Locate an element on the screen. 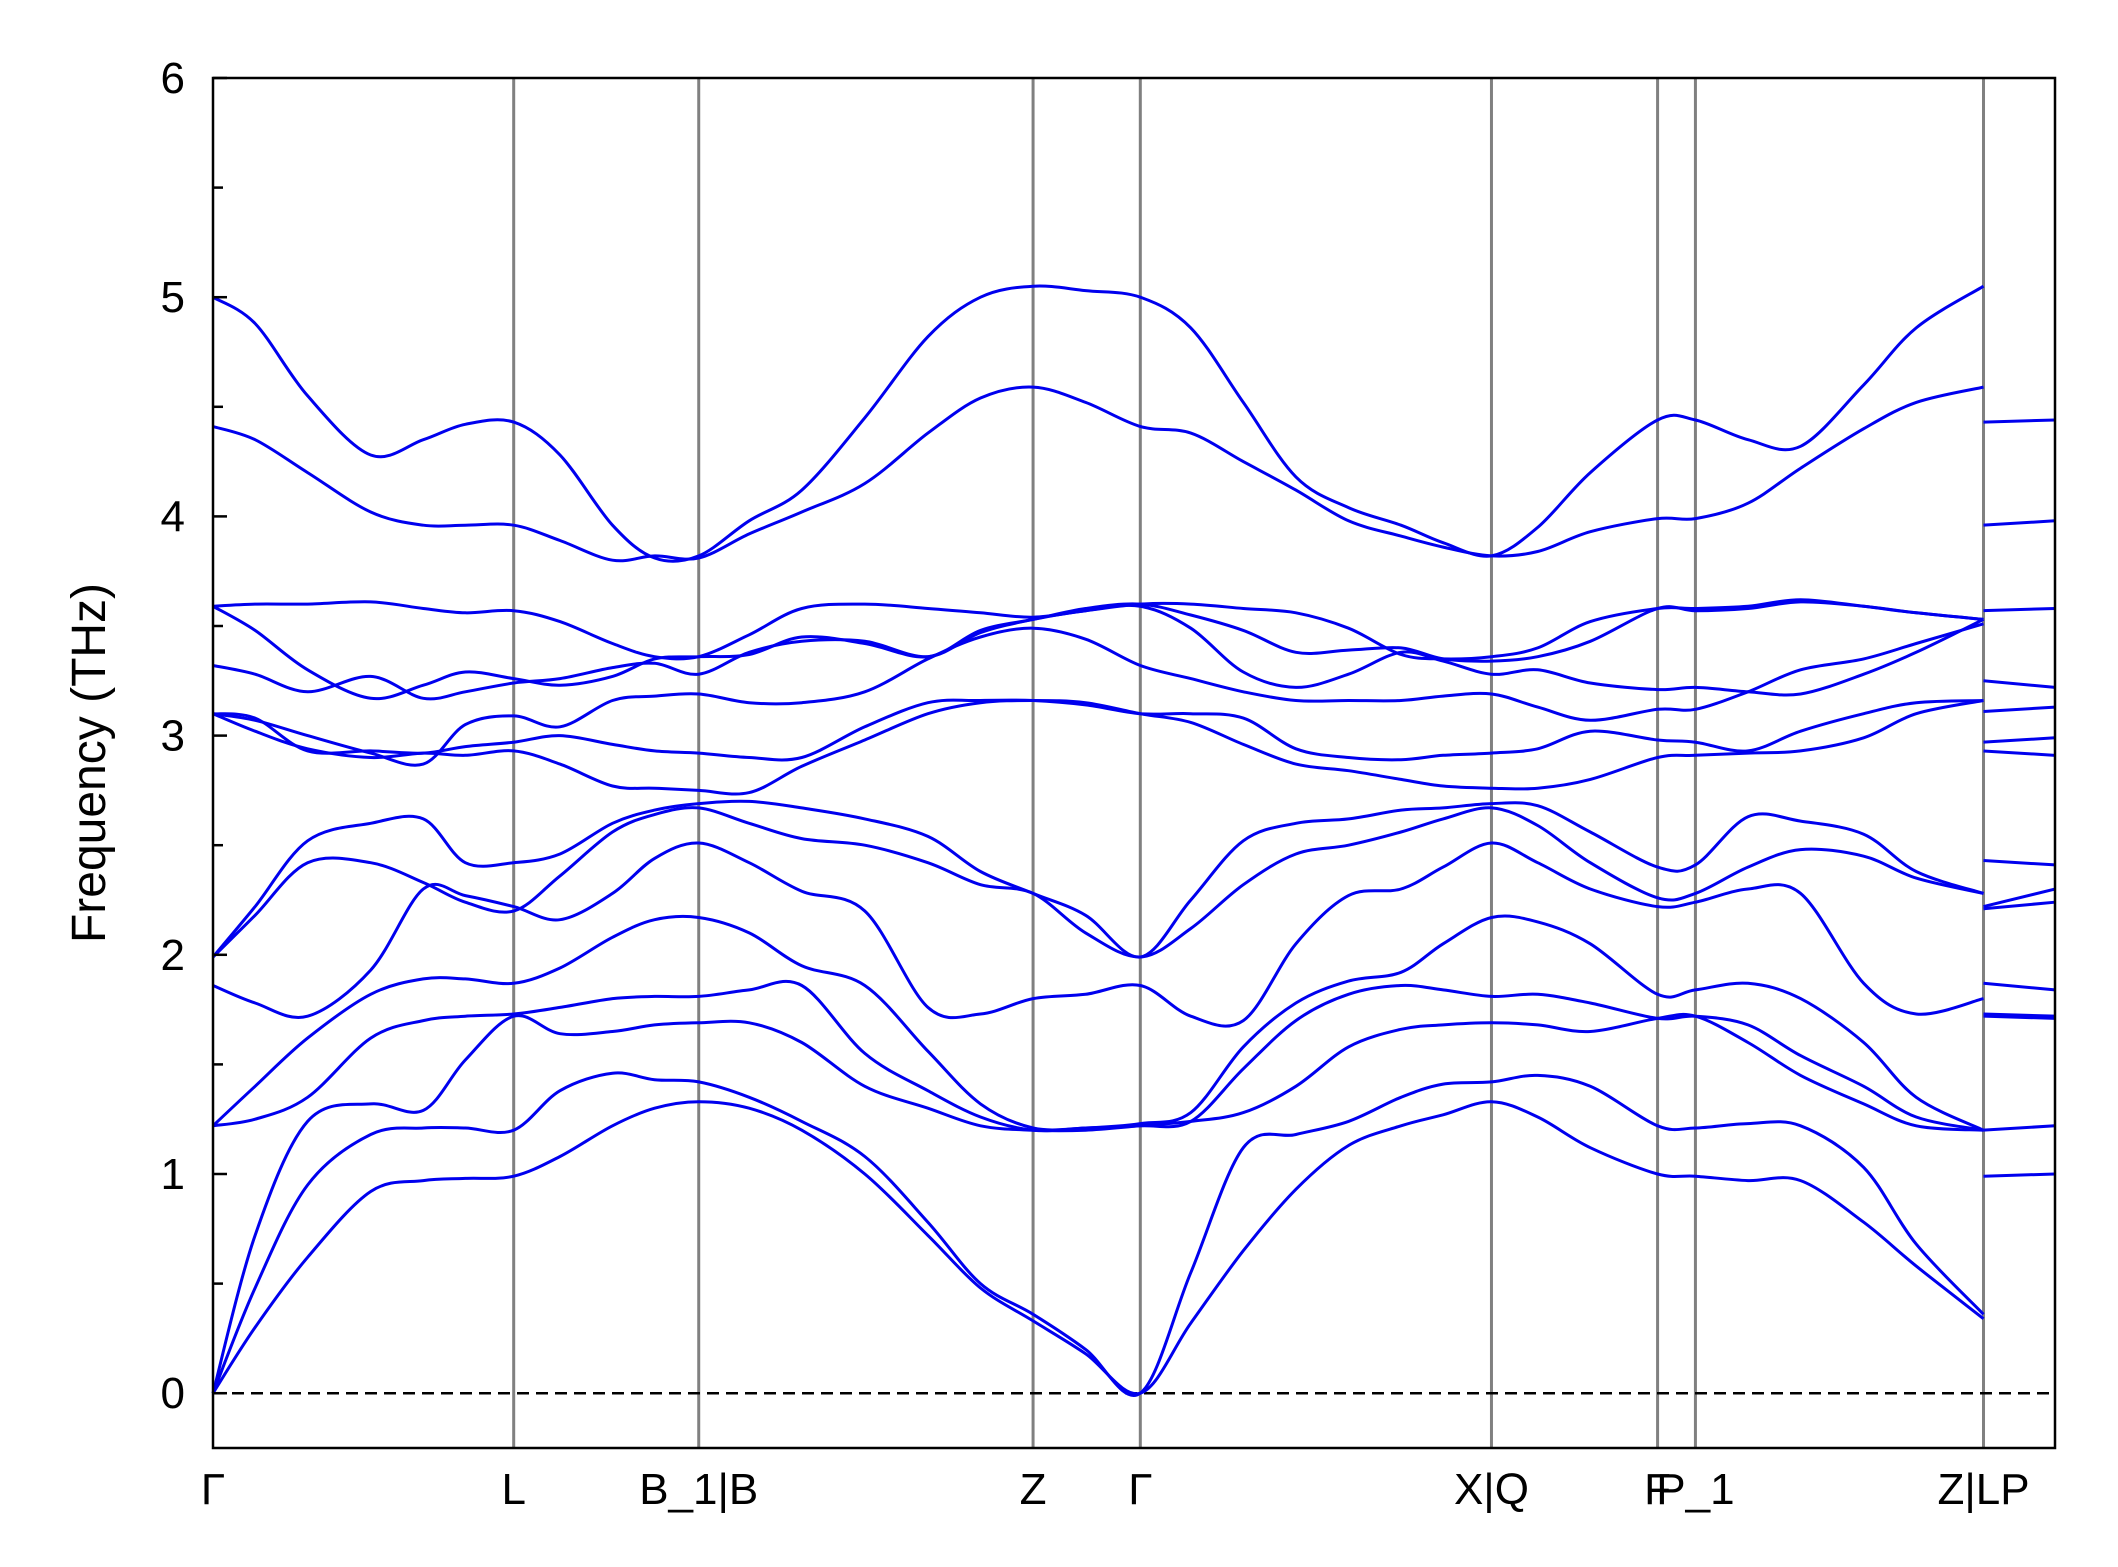  y-tick-label: 5 is located at coordinates (173, 297).